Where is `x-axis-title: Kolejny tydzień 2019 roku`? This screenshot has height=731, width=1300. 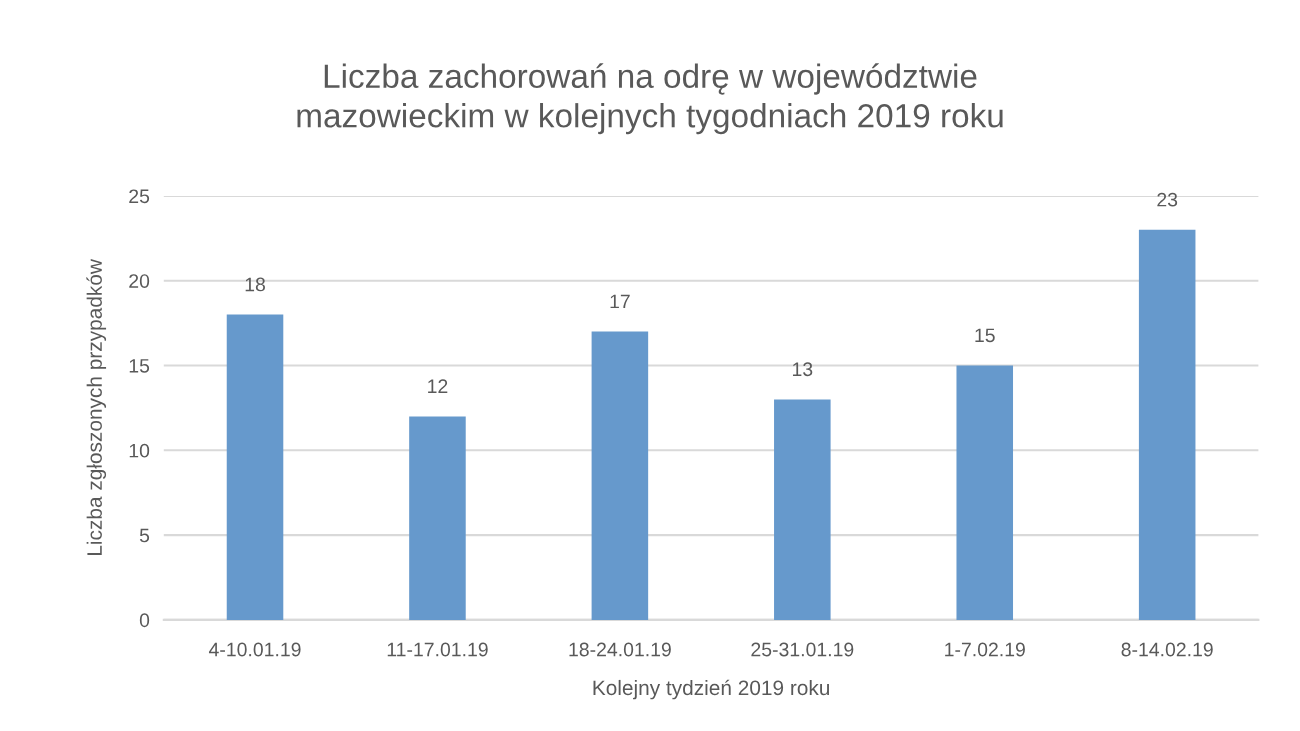 x-axis-title: Kolejny tydzień 2019 roku is located at coordinates (711, 689).